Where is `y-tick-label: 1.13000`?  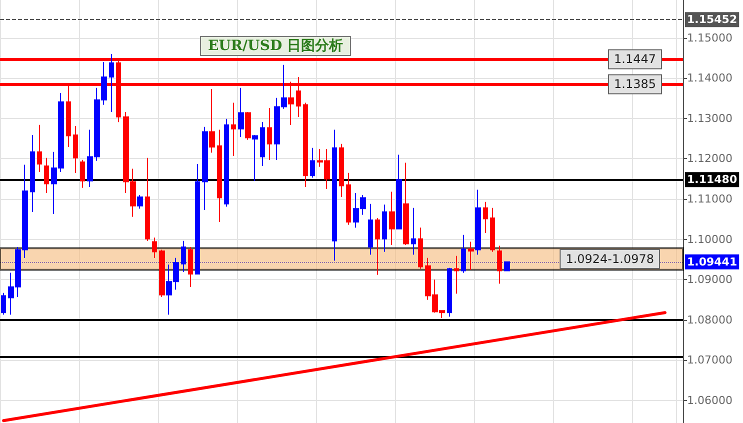
y-tick-label: 1.13000 is located at coordinates (709, 118).